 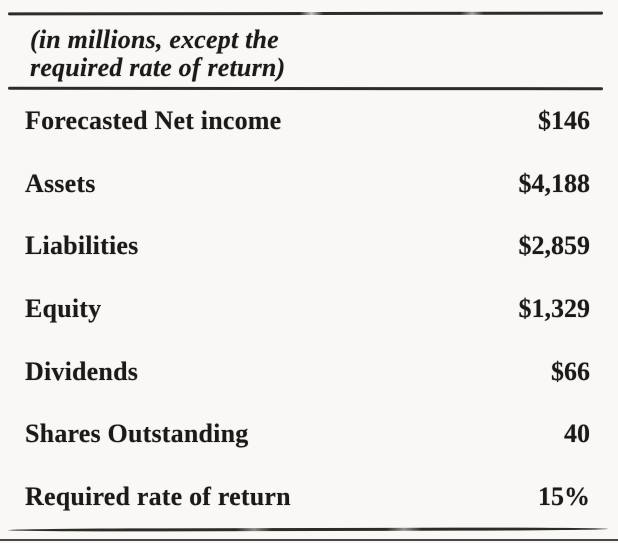 I want to click on row-value: 40, so click(x=577, y=434).